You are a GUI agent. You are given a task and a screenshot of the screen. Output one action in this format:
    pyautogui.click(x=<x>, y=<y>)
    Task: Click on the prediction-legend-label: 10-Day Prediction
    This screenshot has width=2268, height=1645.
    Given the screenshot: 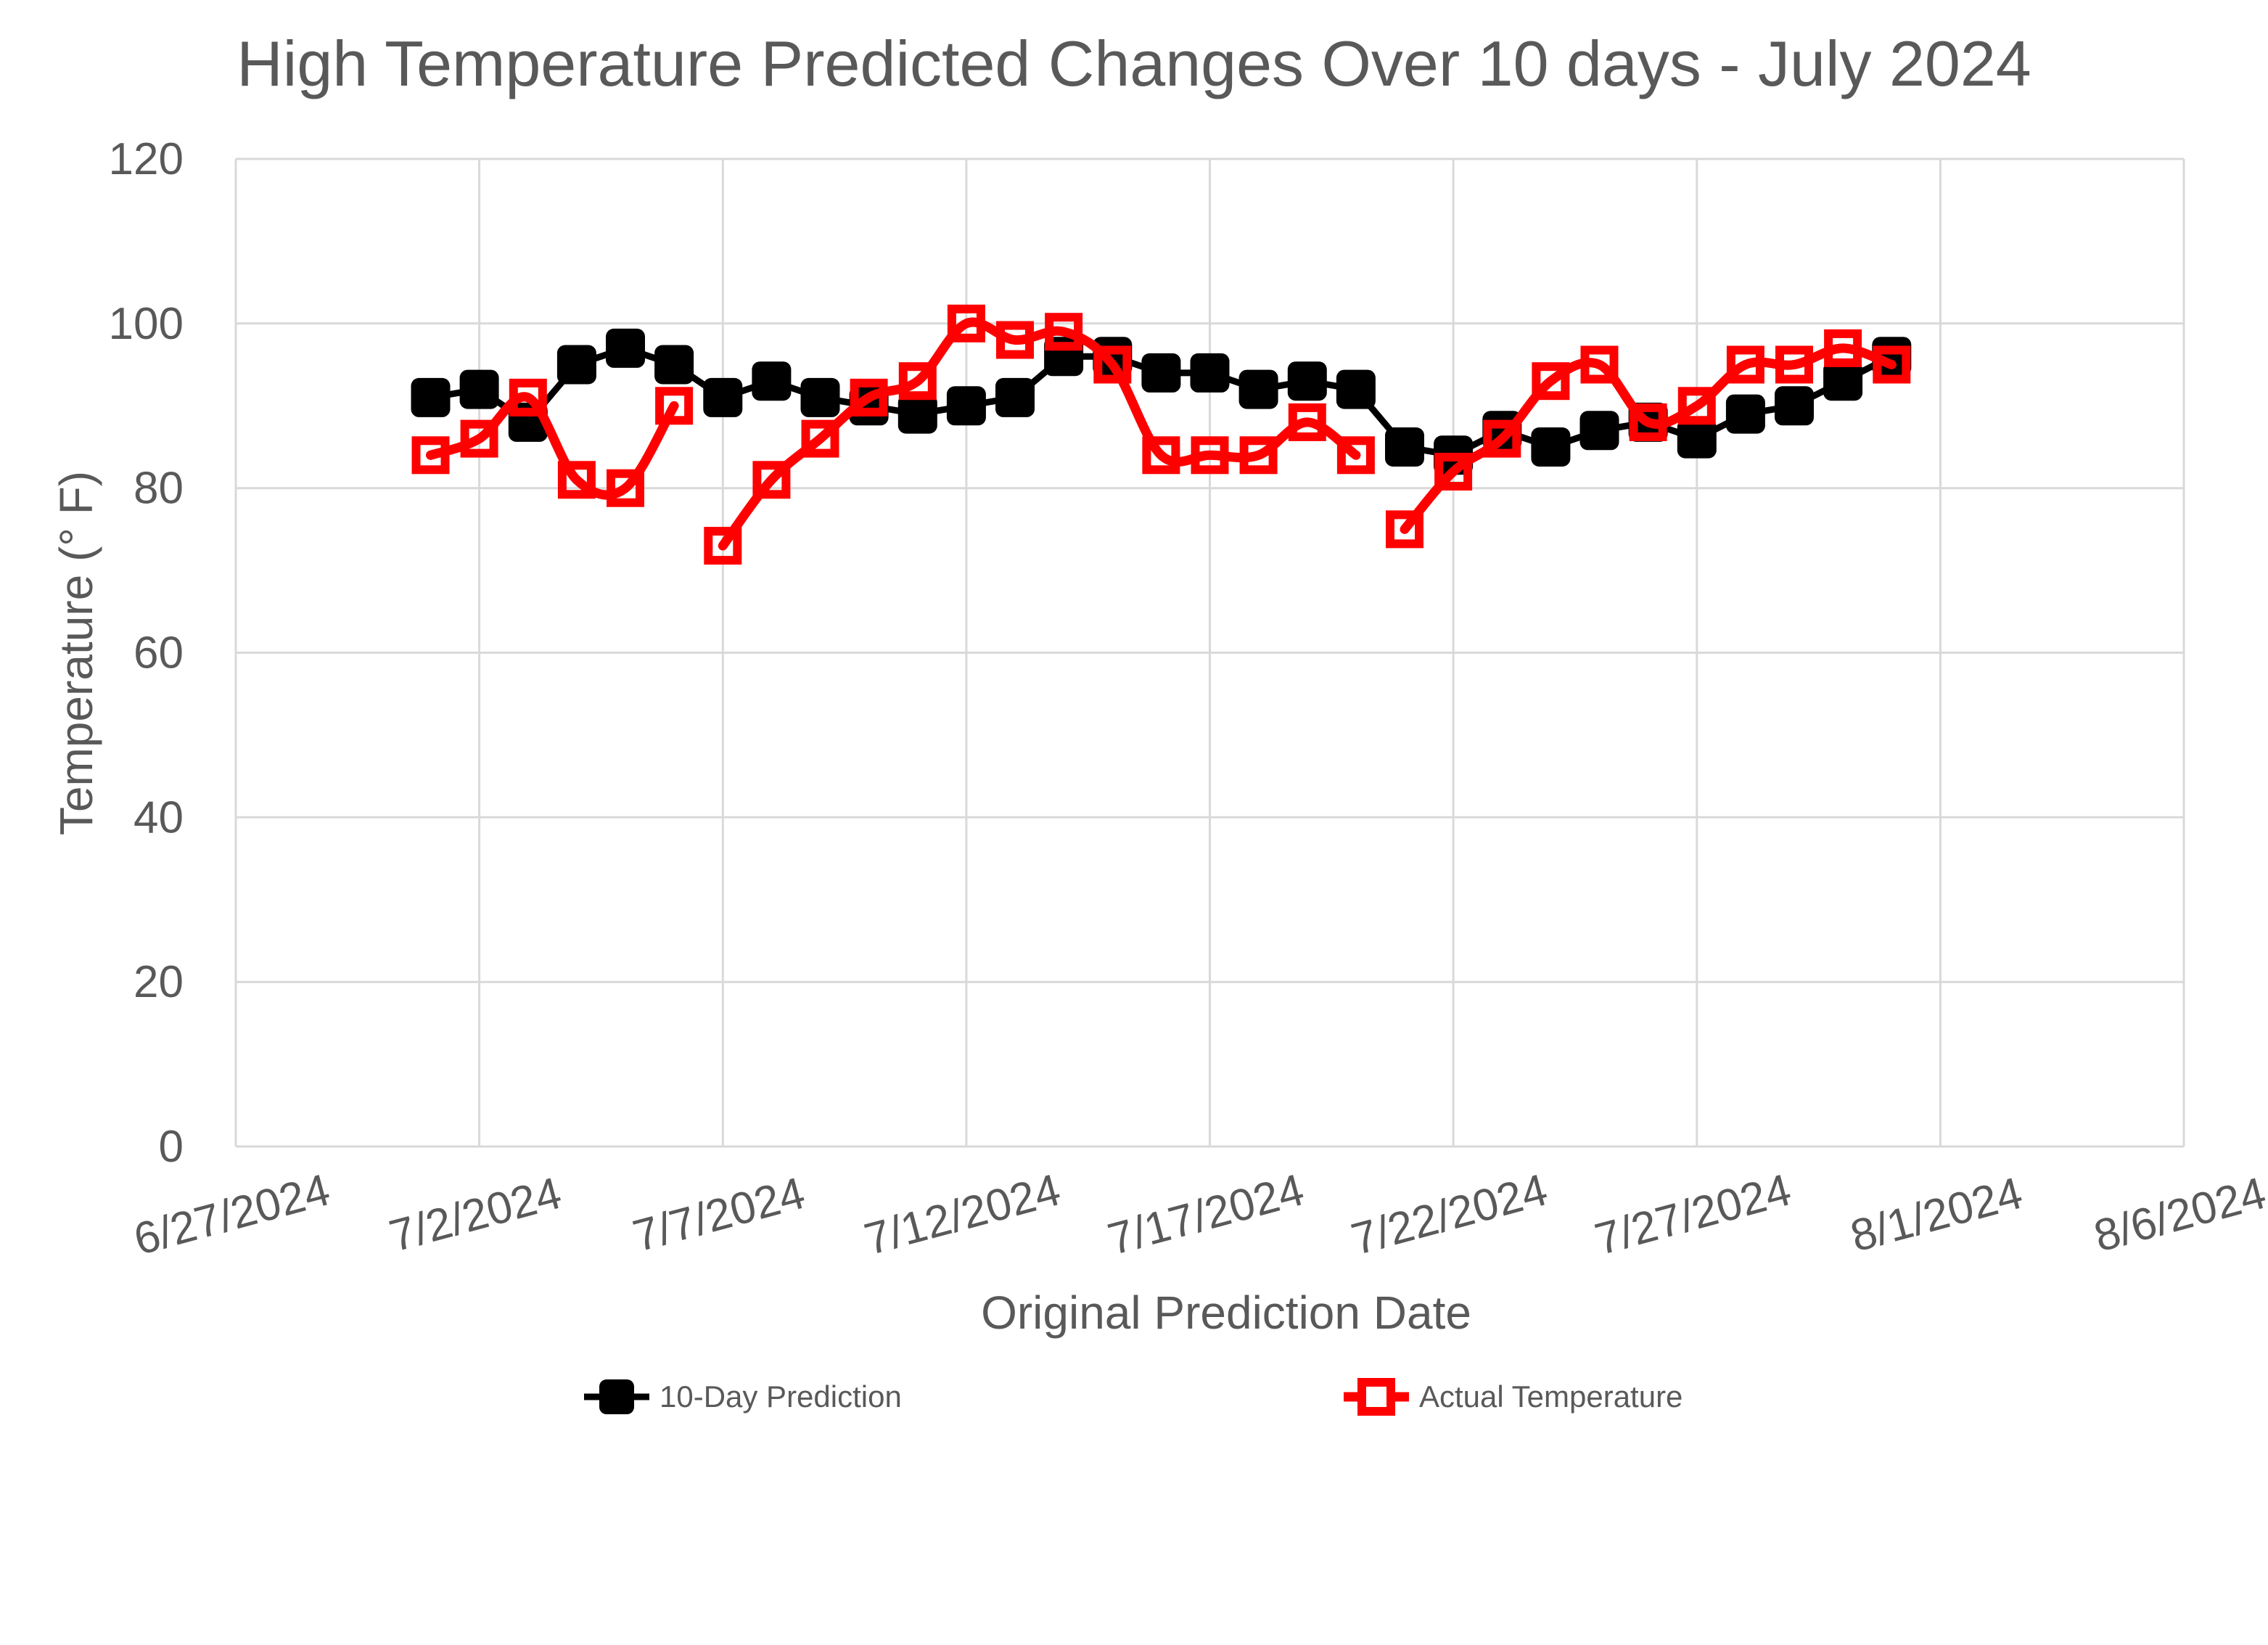 What is the action you would take?
    pyautogui.click(x=781, y=1396)
    